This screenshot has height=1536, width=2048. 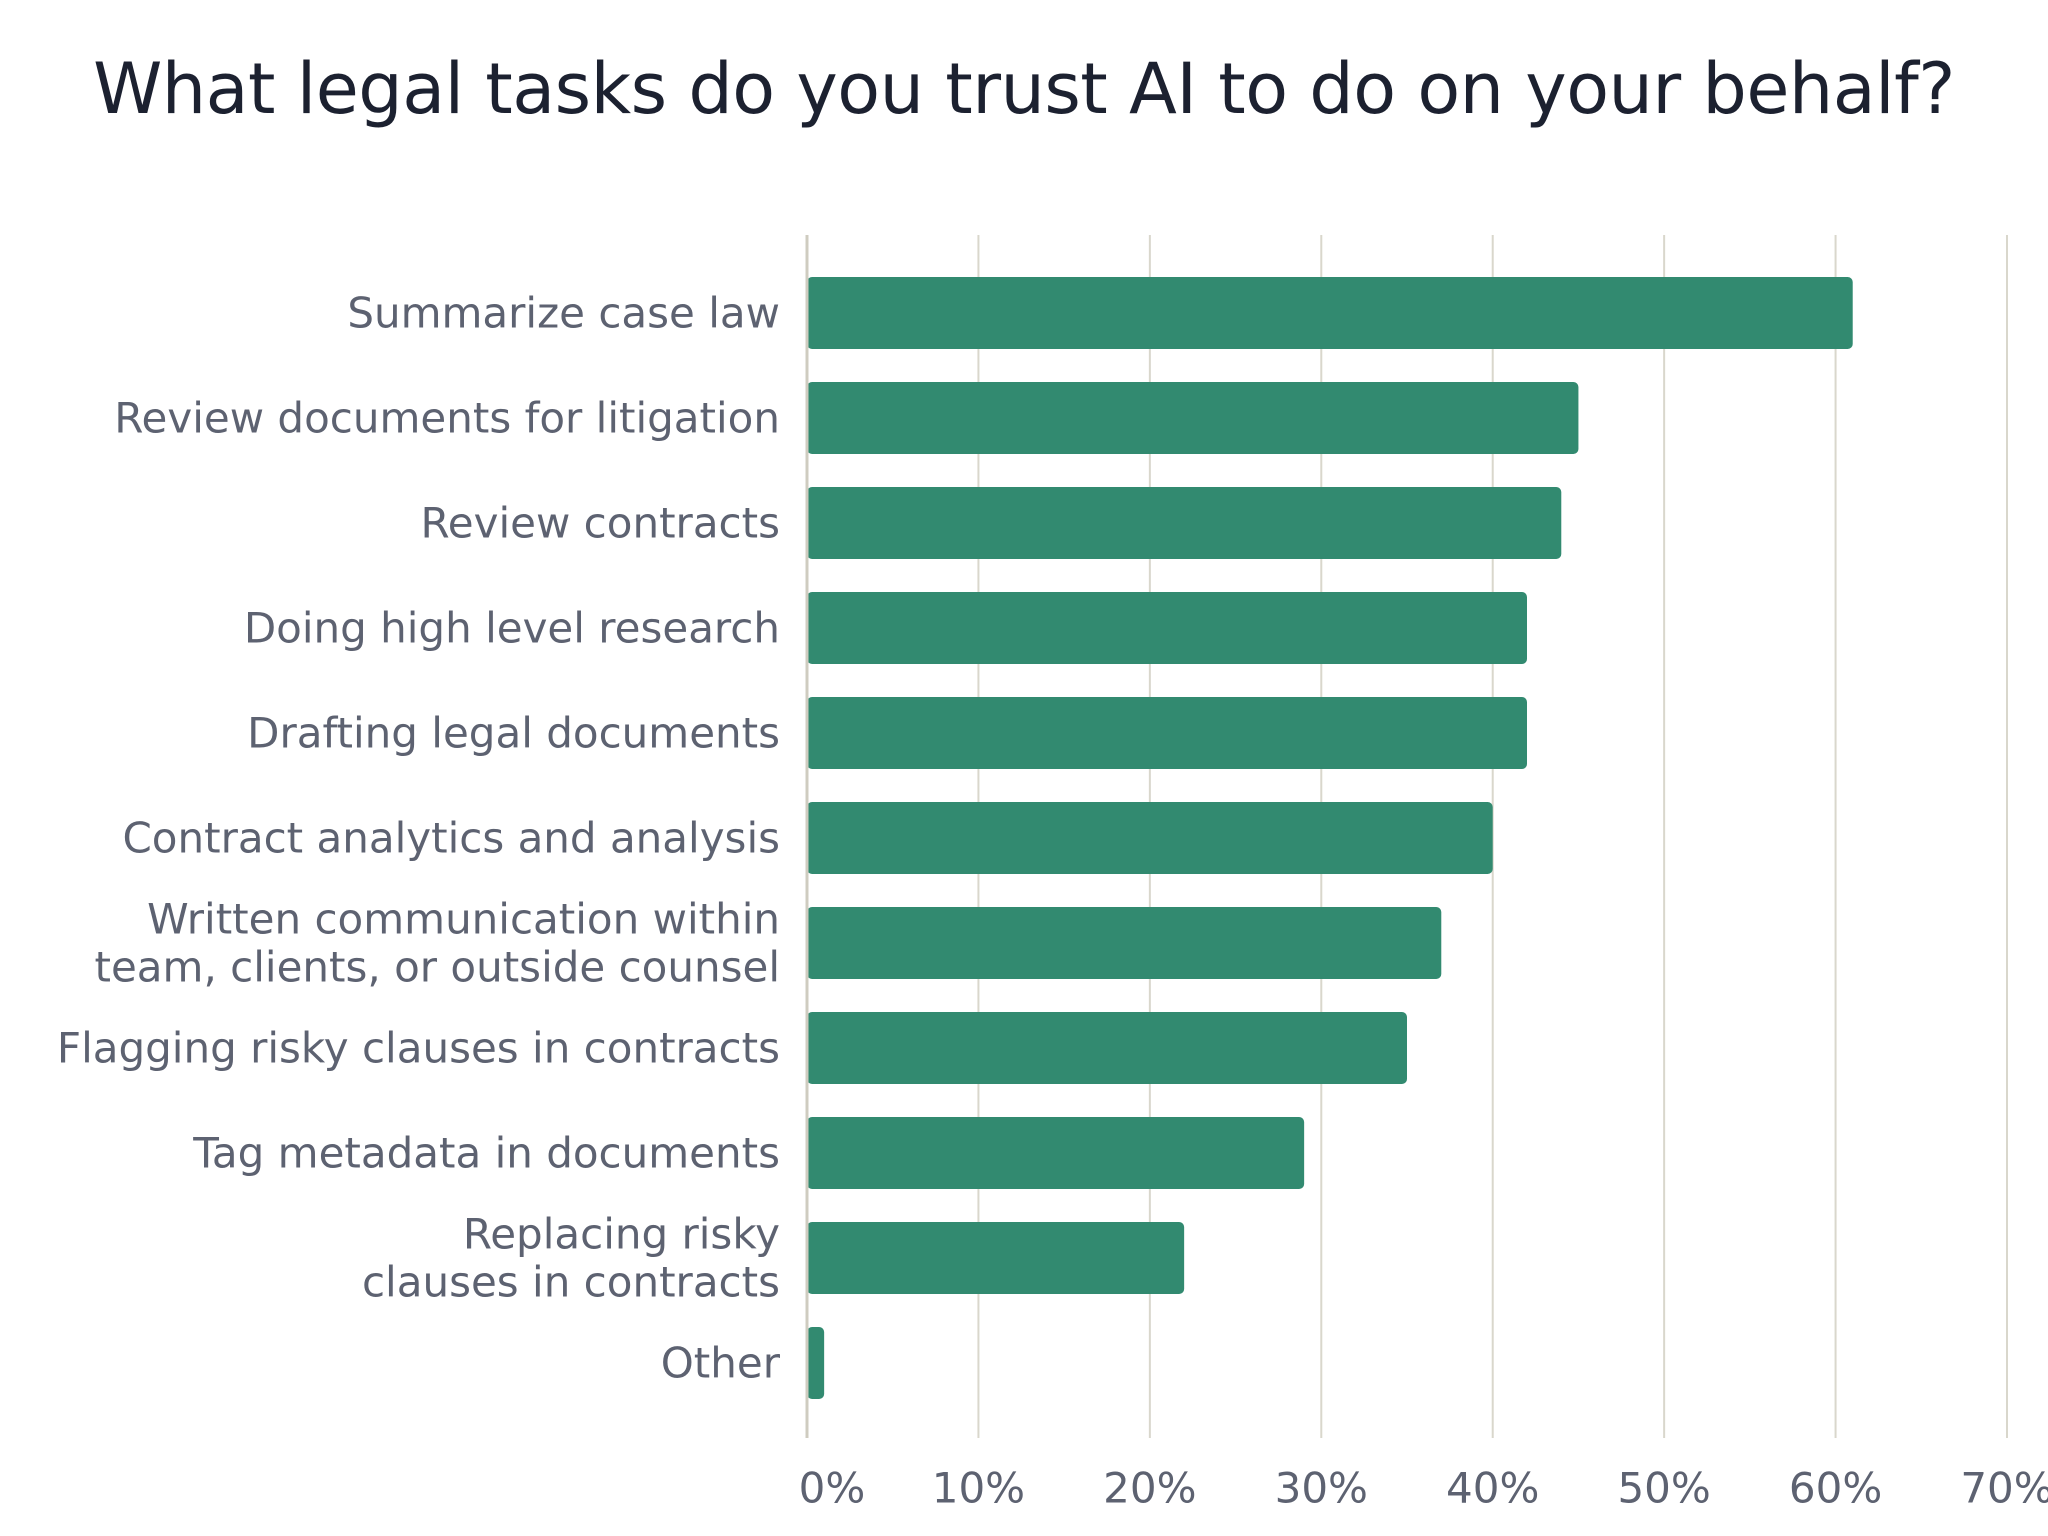 I want to click on category-label: Replacing risky clauses in contracts, so click(x=571, y=1258).